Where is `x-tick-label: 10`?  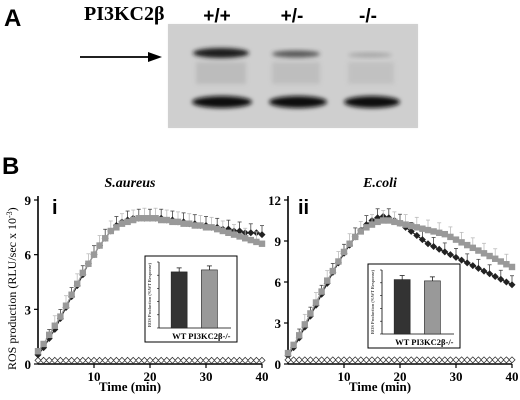
x-tick-label: 10 is located at coordinates (344, 376).